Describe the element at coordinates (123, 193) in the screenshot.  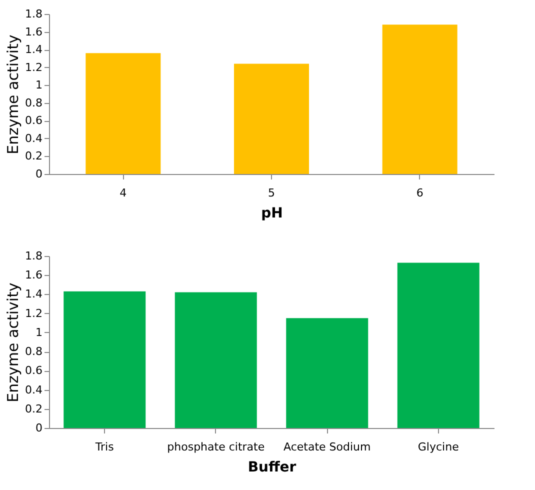
I see `x-tick-label: 4` at that location.